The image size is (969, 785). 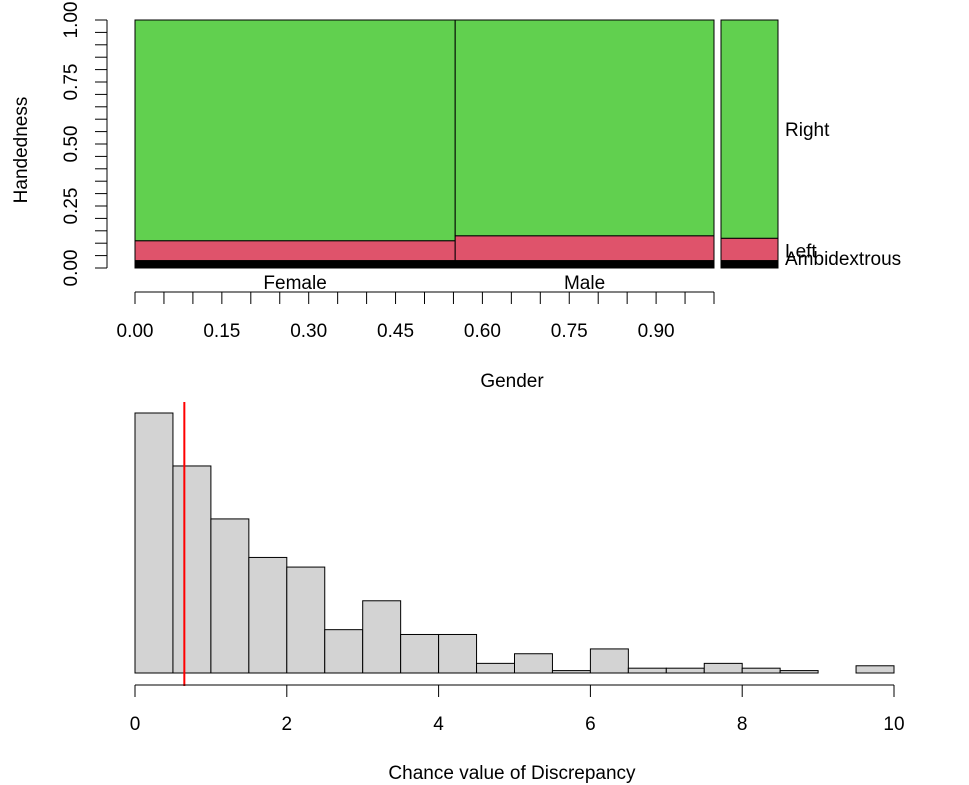 I want to click on mosaic-x-tick-label: 0.00, so click(x=135, y=331).